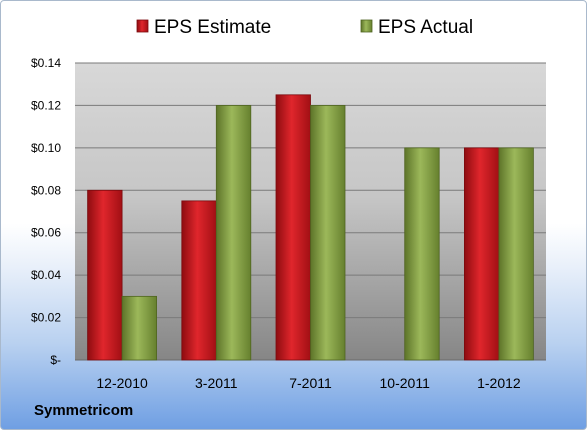  I want to click on y-tick-label: $0.10, so click(46, 148).